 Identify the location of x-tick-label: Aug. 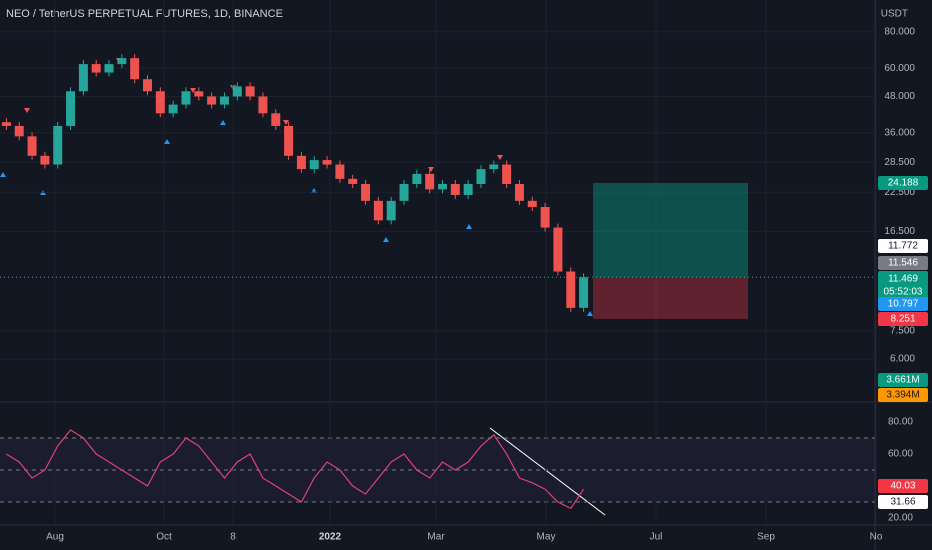
(55, 537).